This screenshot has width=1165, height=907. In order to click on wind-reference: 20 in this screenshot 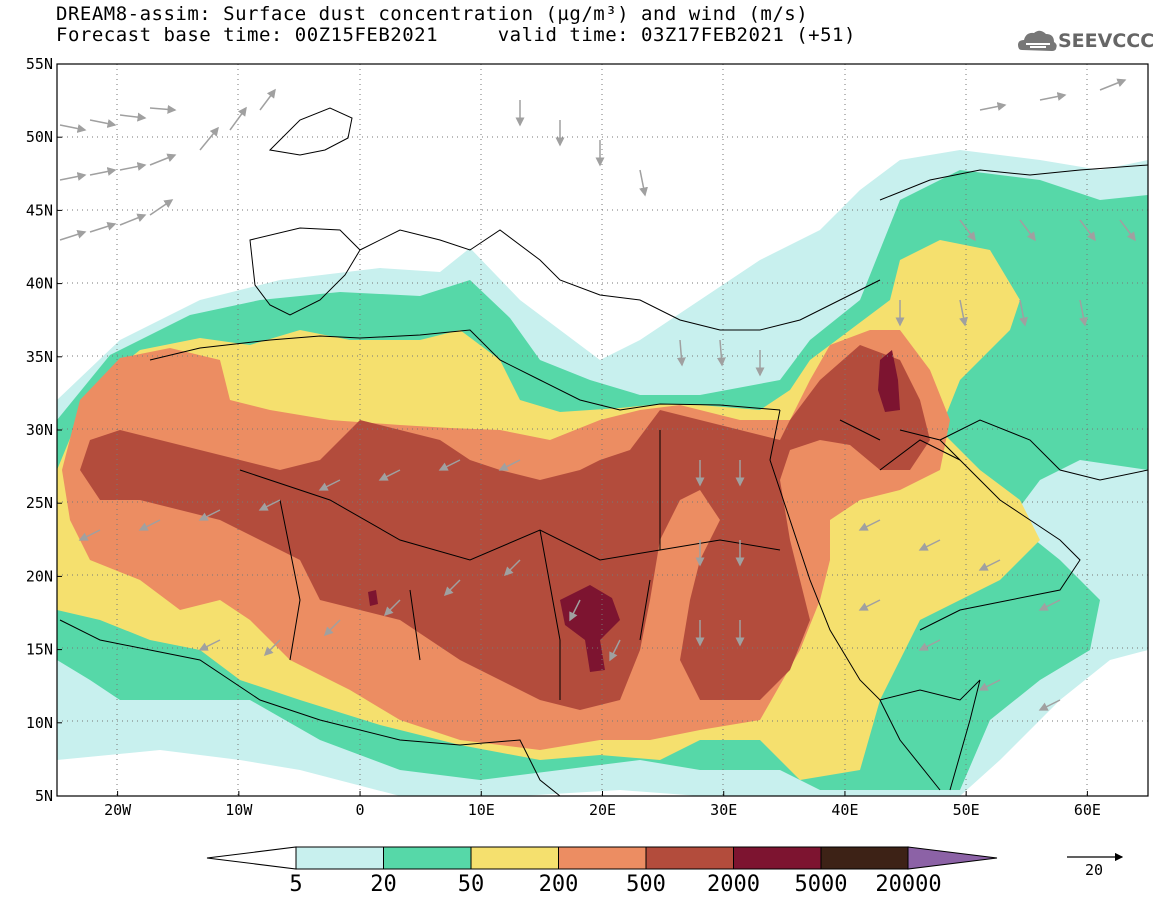, I will do `click(1095, 865)`.